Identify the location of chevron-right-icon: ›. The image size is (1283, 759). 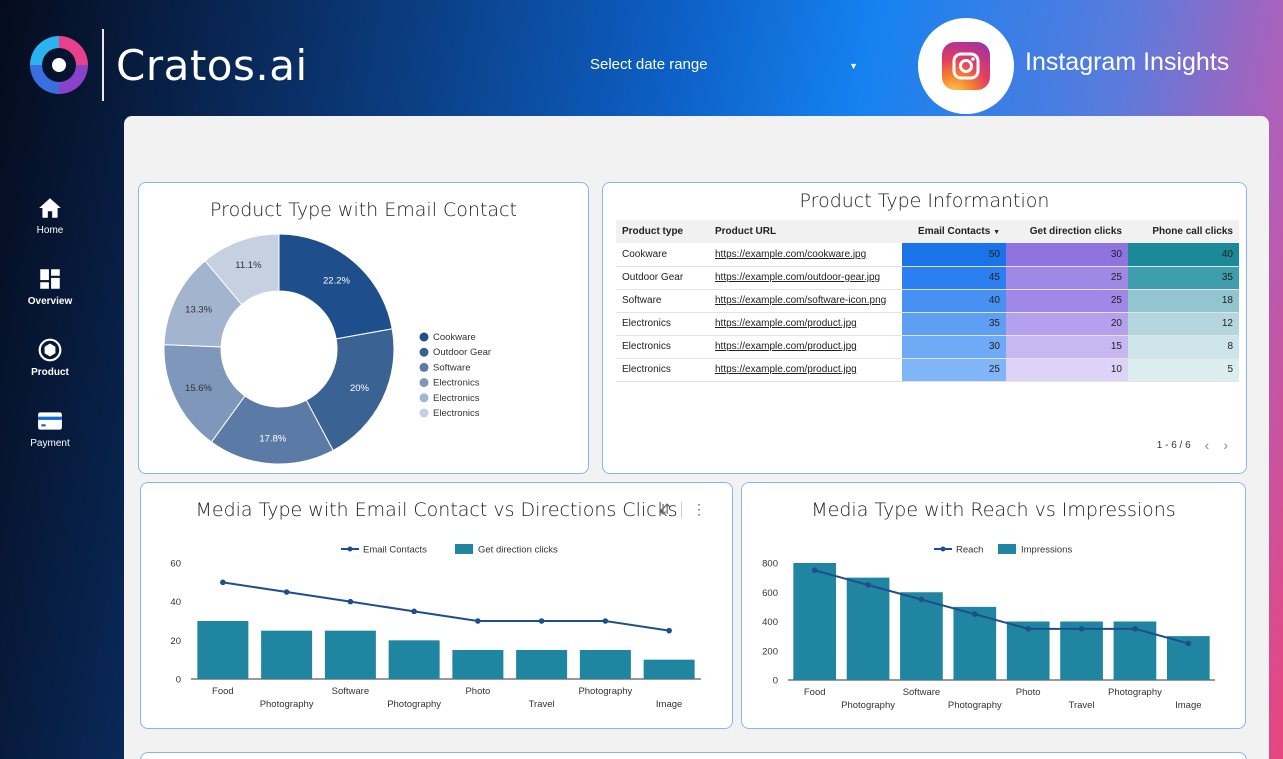
(1225, 445).